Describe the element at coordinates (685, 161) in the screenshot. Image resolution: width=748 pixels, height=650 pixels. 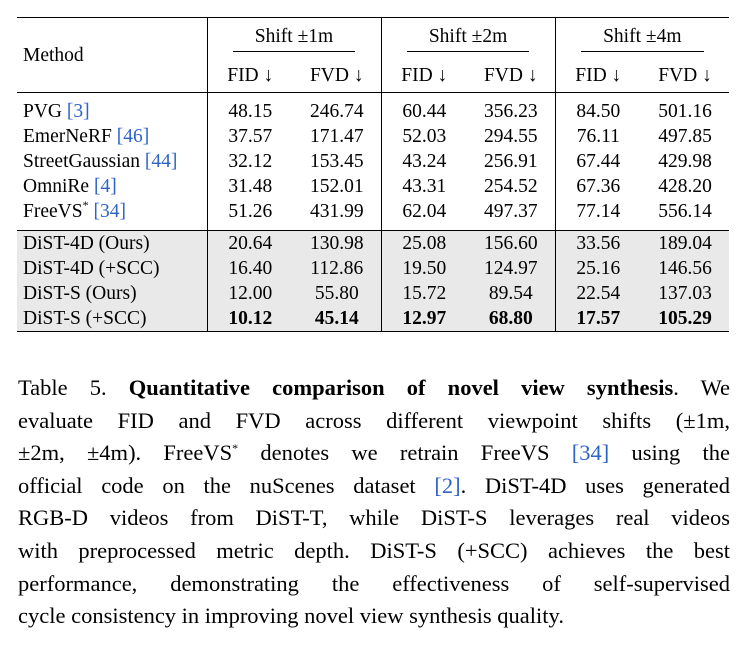
I see `value-cell: 429.98` at that location.